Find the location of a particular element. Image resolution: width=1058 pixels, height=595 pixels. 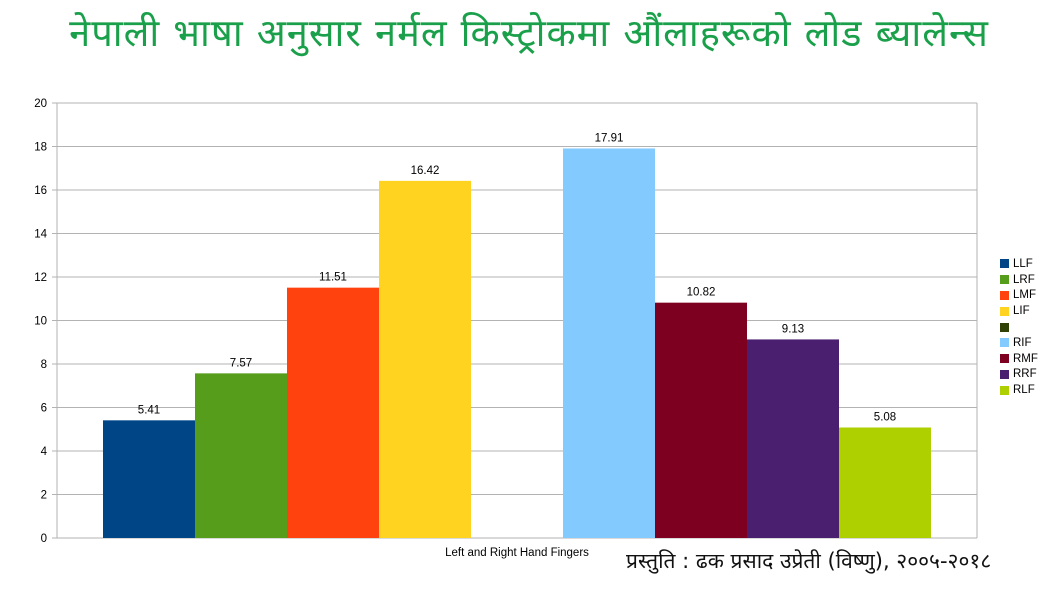

legend-item-rif: RIF is located at coordinates (1019, 343).